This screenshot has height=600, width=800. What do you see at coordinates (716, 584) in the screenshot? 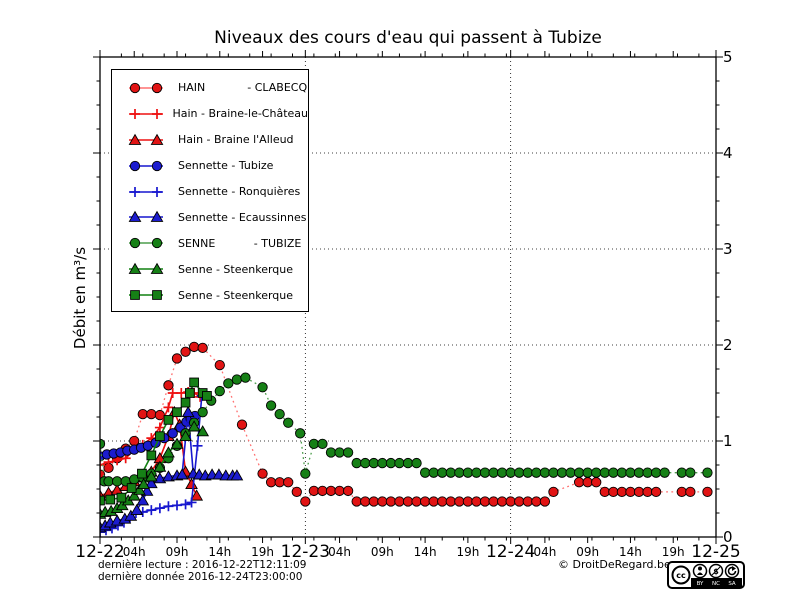
I see `svg-text: NC` at bounding box center [716, 584].